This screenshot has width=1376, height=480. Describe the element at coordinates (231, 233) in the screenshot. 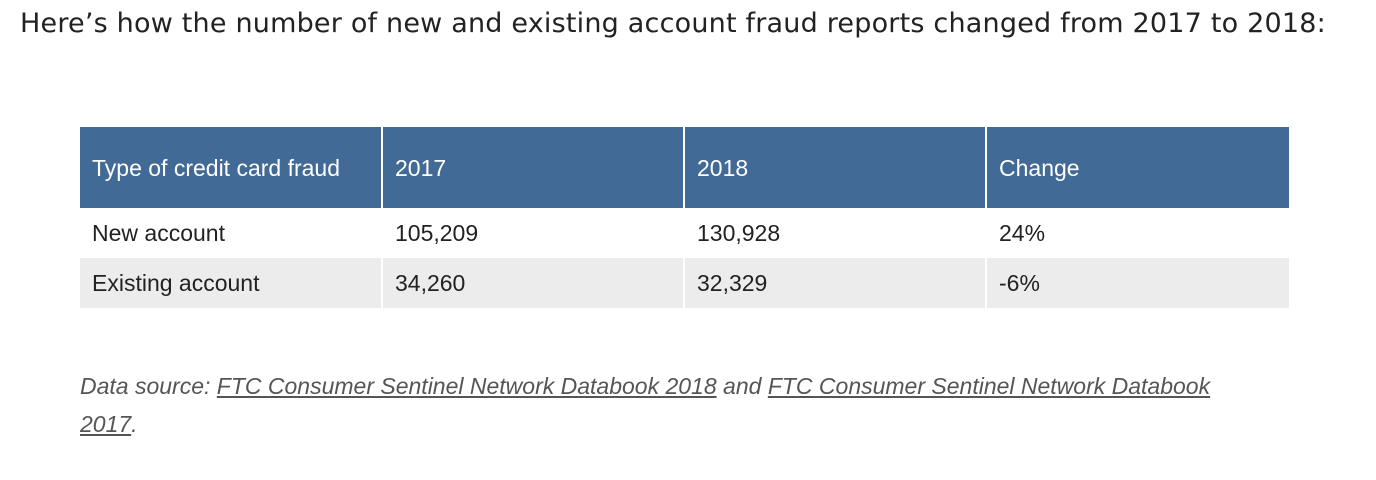

I see `cell-fraud-type: New account` at that location.